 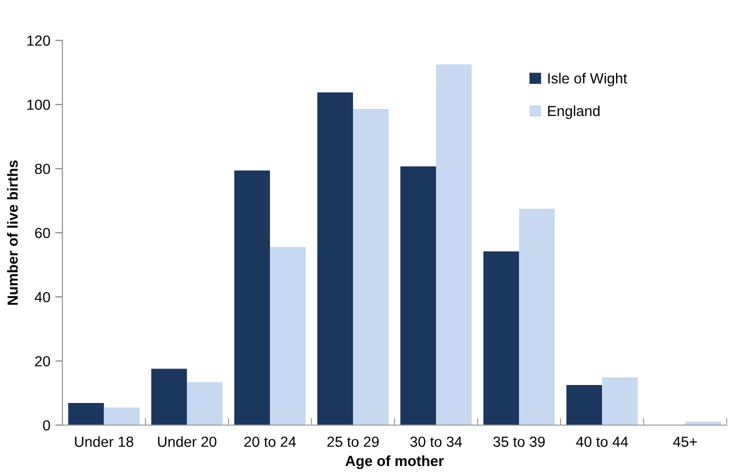 I want to click on y-tick-label: 120, so click(x=38, y=40).